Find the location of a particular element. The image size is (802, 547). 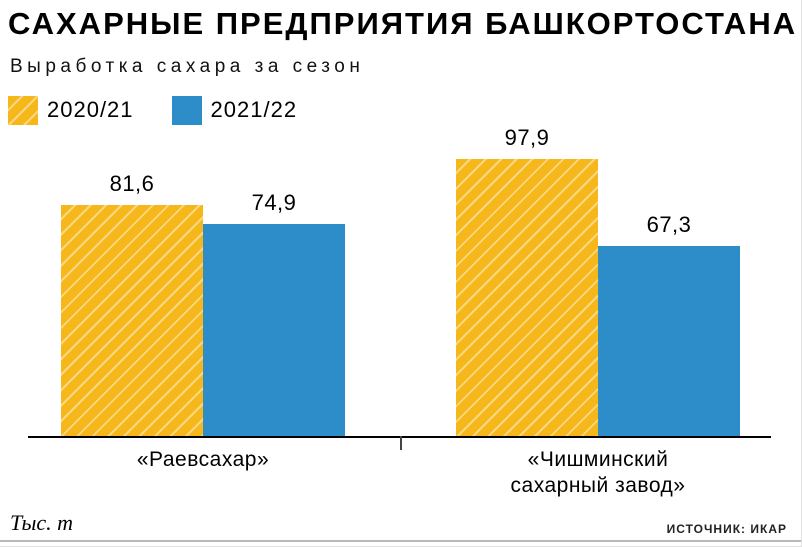

category-divider-tick is located at coordinates (401, 443).